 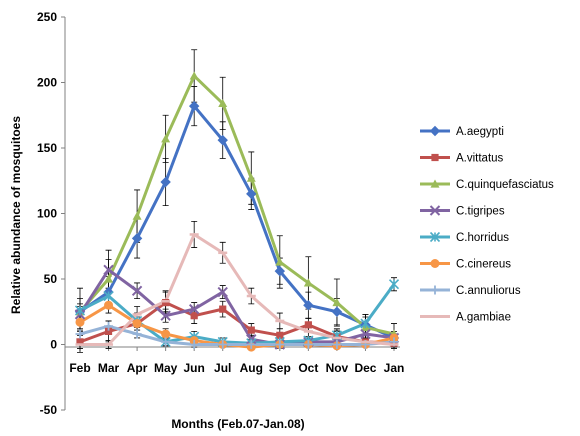 What do you see at coordinates (166, 368) in the screenshot?
I see `x-tick-label: May` at bounding box center [166, 368].